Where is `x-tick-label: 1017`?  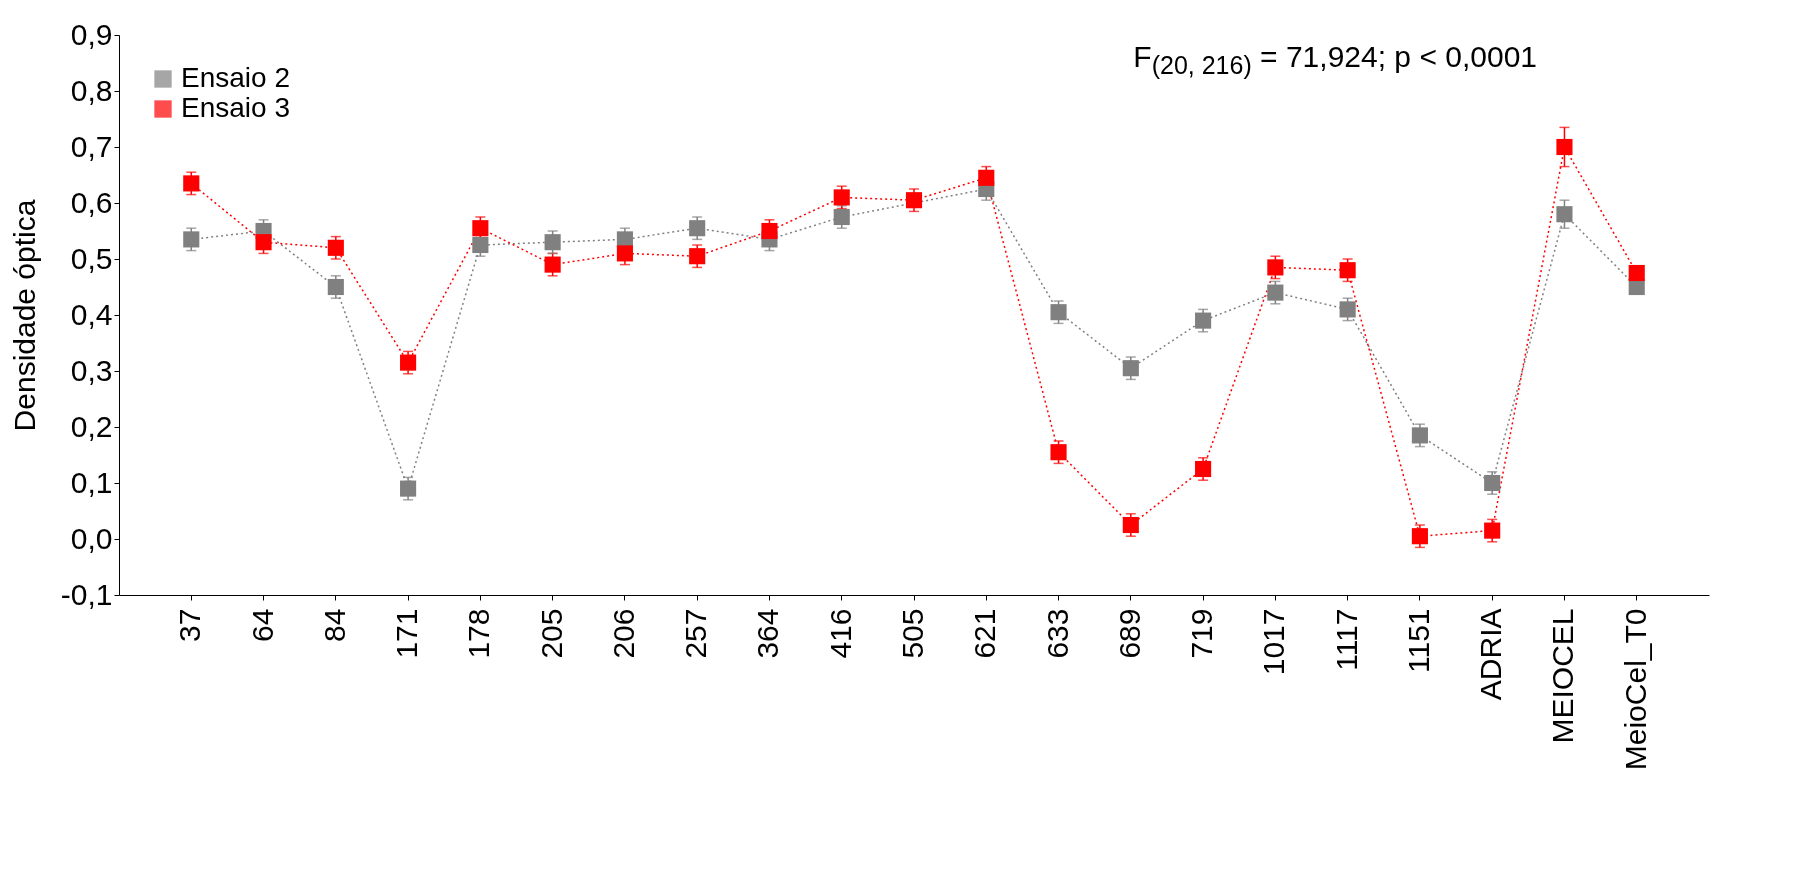 x-tick-label: 1017 is located at coordinates (1274, 642).